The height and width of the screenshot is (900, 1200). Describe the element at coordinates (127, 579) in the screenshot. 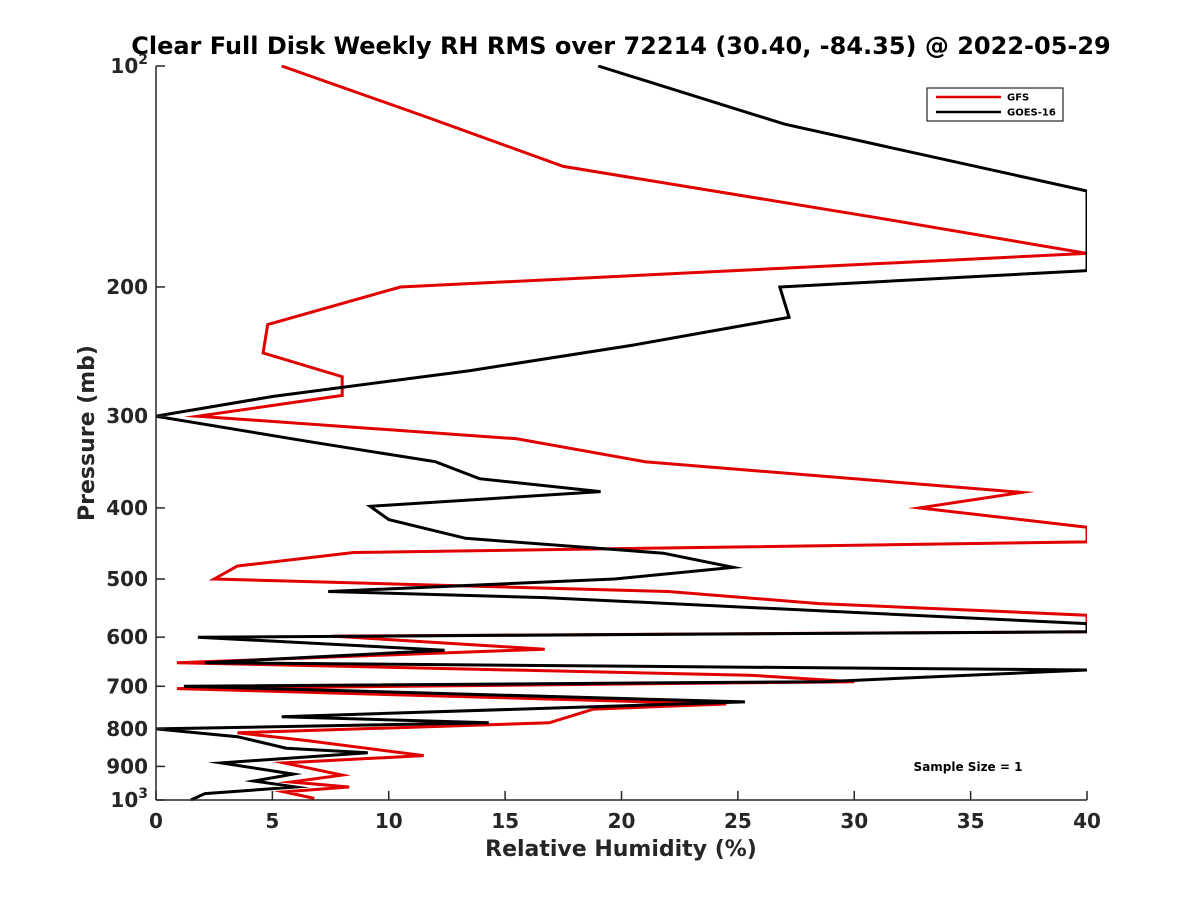

I see `y-tick-label: 500` at that location.